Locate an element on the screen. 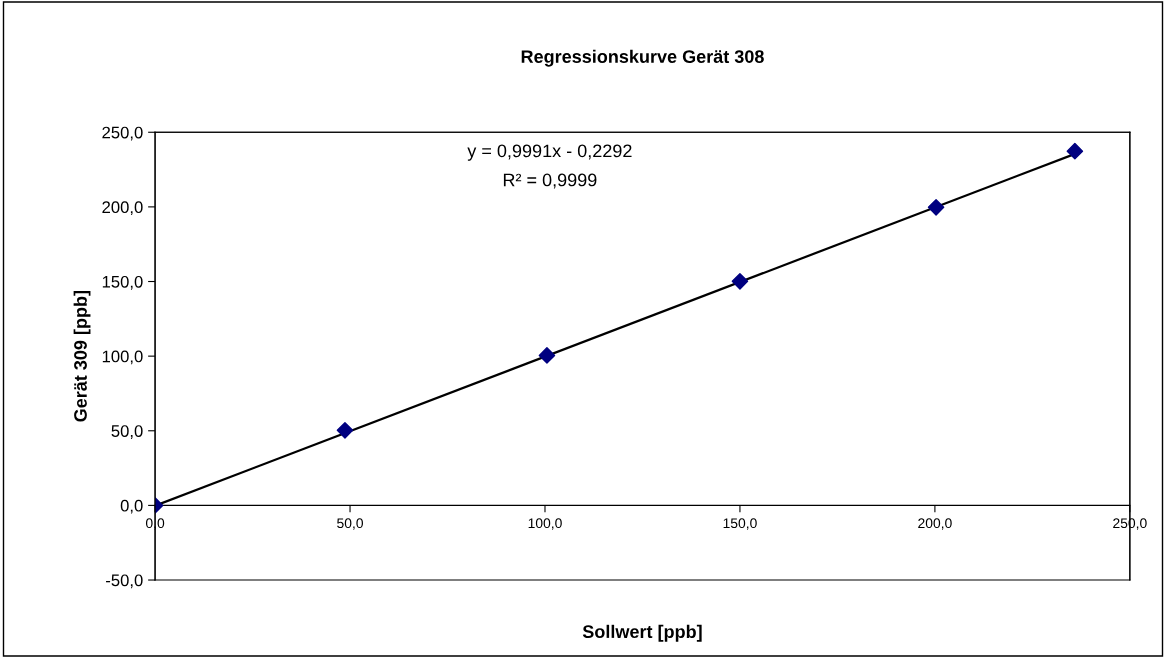 The image size is (1166, 658). y-tick-label: -50,0 is located at coordinates (124, 581).